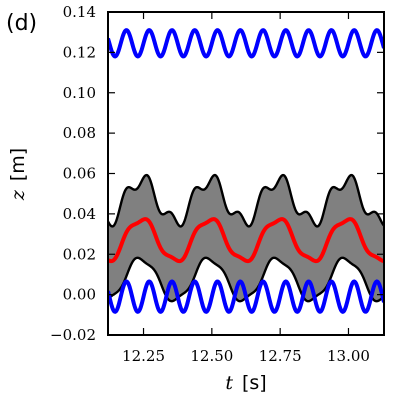 This screenshot has height=400, width=400. What do you see at coordinates (348, 356) in the screenshot?
I see `x-tick-label: 13.00` at bounding box center [348, 356].